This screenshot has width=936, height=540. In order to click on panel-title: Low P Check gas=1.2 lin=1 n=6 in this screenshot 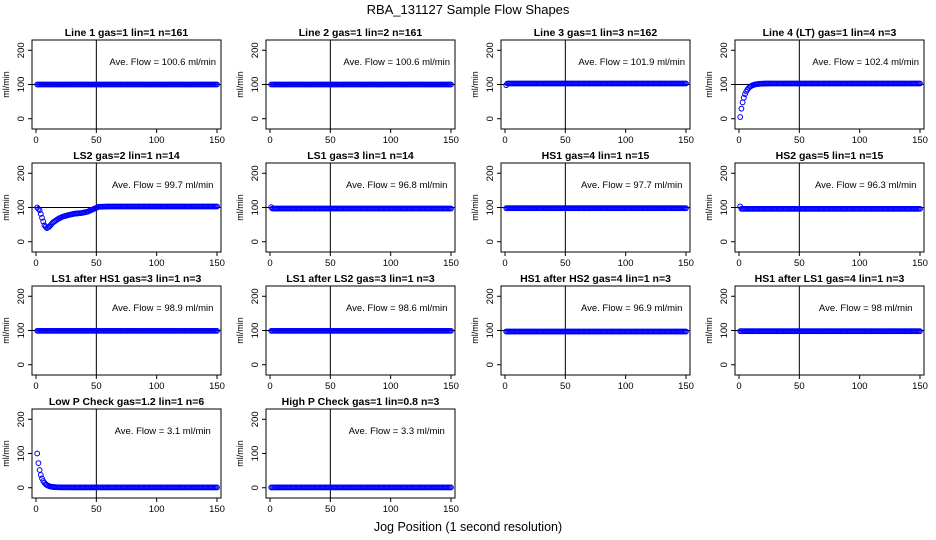, I will do `click(126, 402)`.